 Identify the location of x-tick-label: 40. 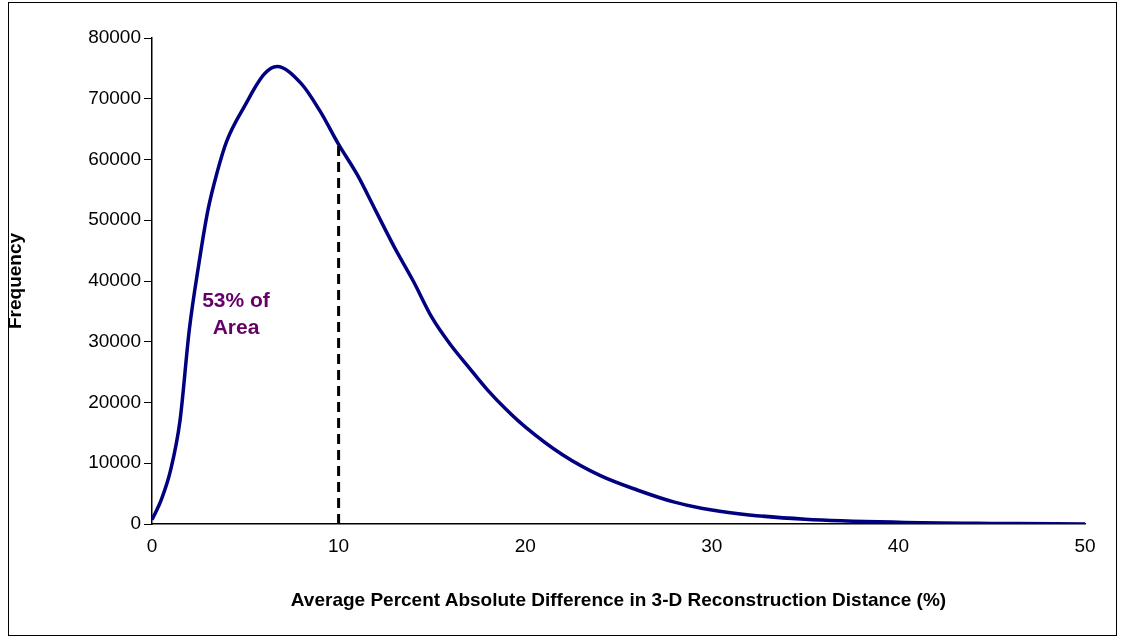
(898, 545).